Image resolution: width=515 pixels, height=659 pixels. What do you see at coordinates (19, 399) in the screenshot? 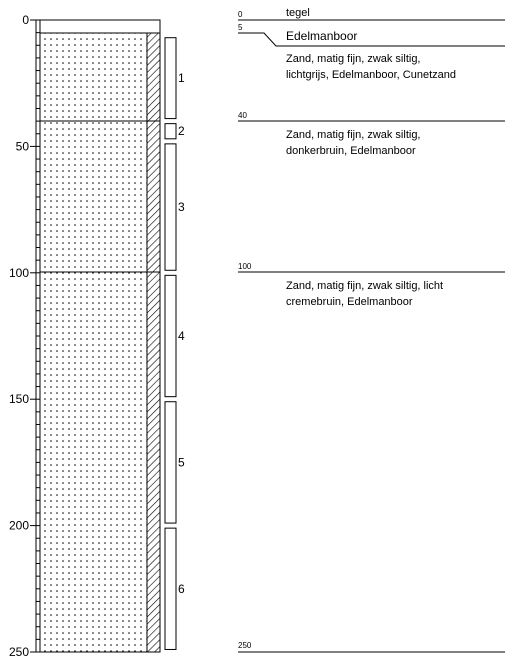
I see `depth-tick-label: 150` at bounding box center [19, 399].